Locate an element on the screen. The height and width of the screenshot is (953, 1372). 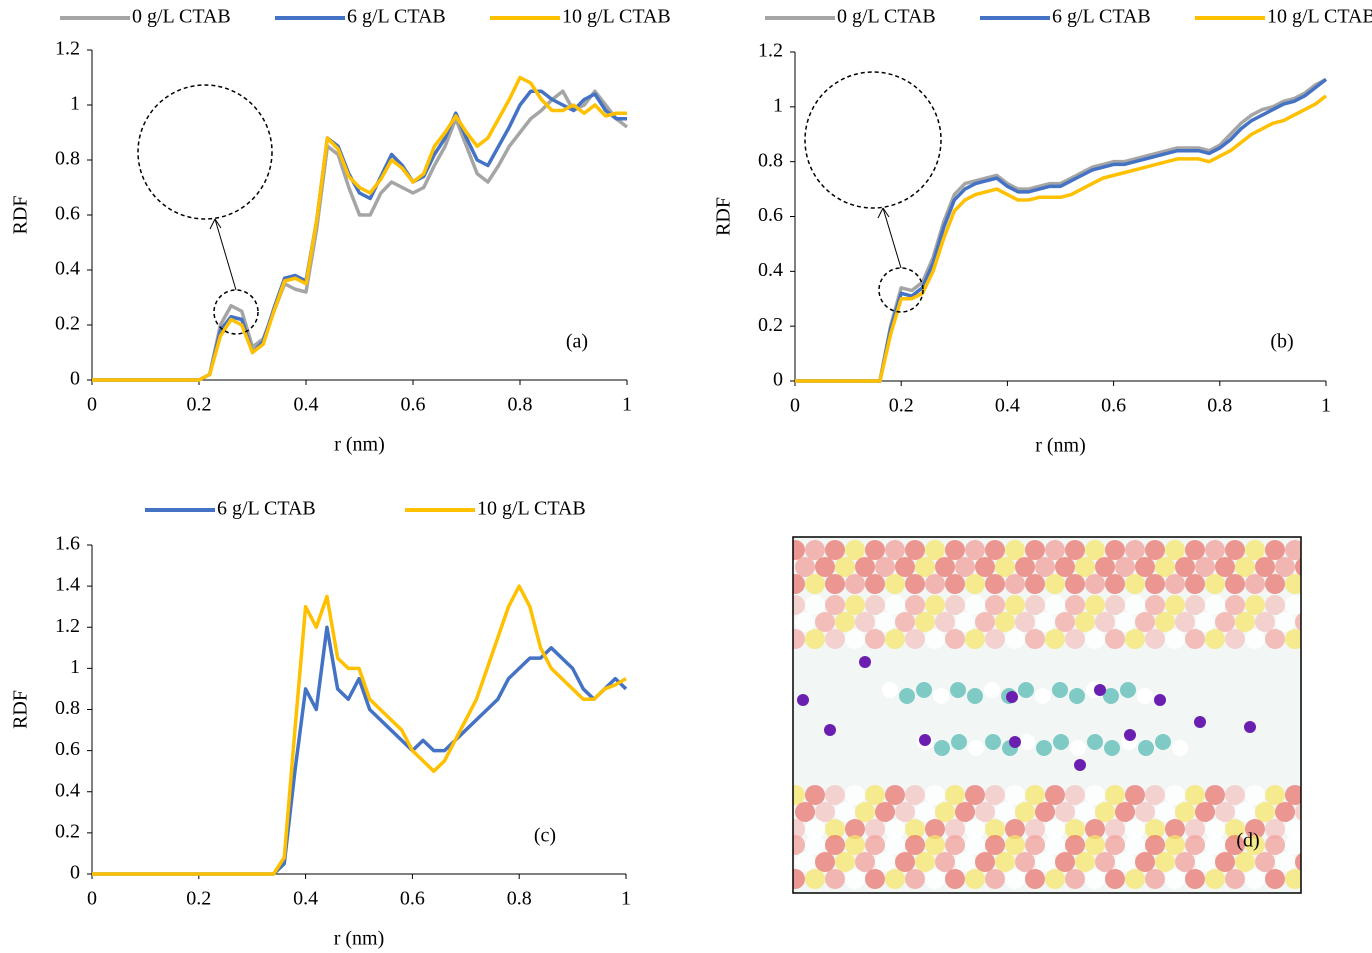
zoom-region is located at coordinates (901, 290).